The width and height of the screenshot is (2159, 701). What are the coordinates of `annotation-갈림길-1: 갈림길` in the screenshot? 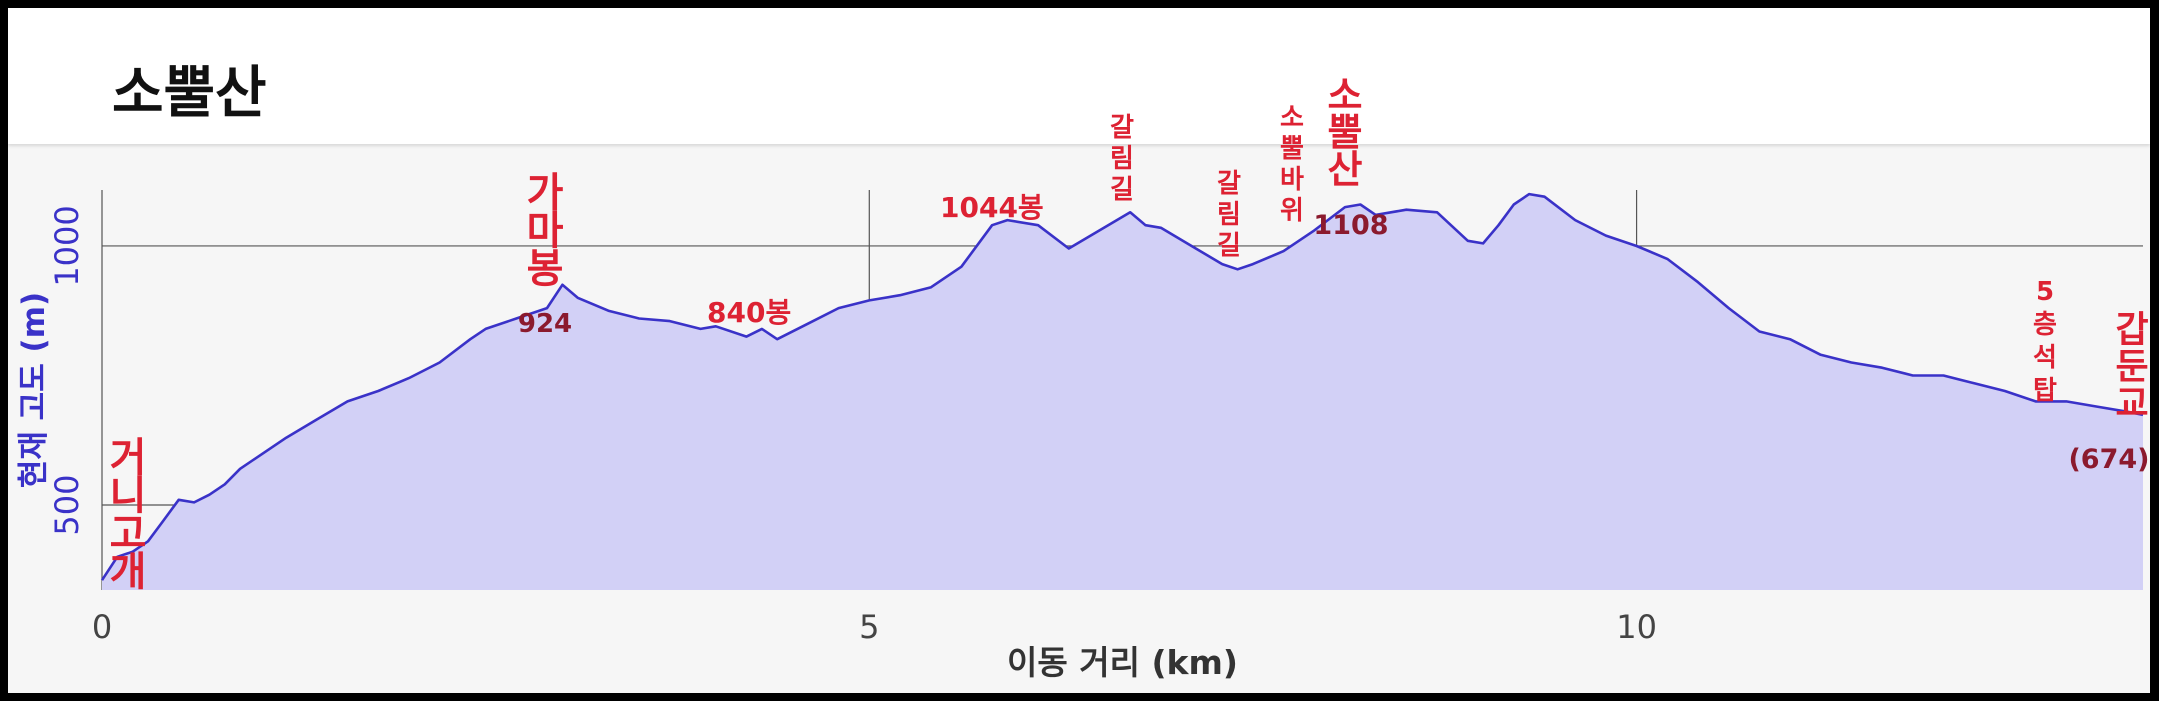 It's located at (1122, 159).